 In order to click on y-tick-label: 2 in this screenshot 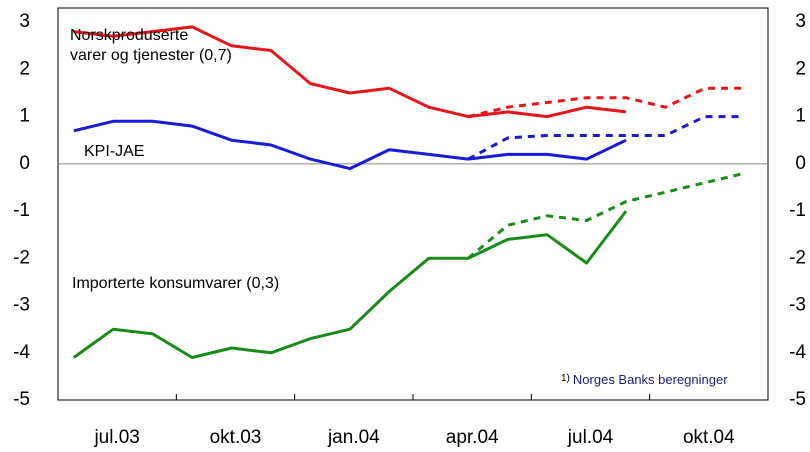, I will do `click(24, 68)`.